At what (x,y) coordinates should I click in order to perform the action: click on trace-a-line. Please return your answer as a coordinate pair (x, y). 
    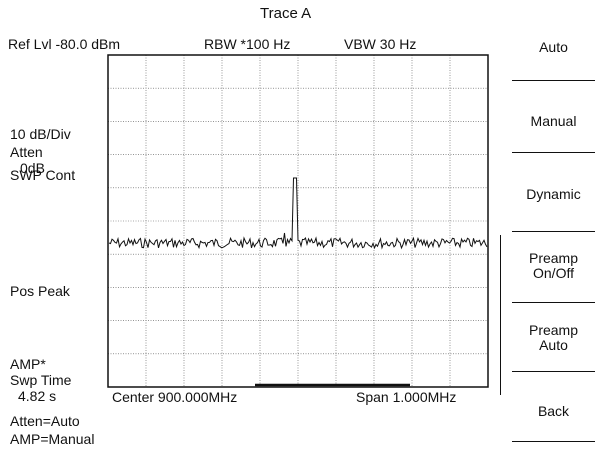
    Looking at the image, I should click on (298, 213).